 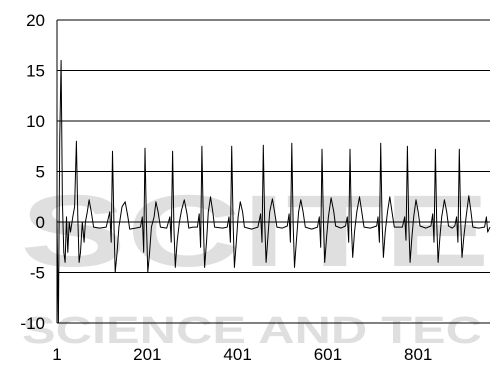 I want to click on y-tick-label: 0, so click(x=40, y=222).